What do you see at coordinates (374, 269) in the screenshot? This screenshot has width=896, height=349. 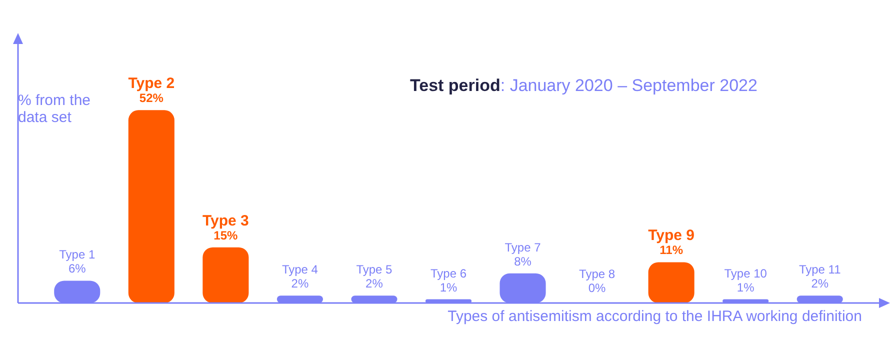 I see `x-tick-label: Type 5` at bounding box center [374, 269].